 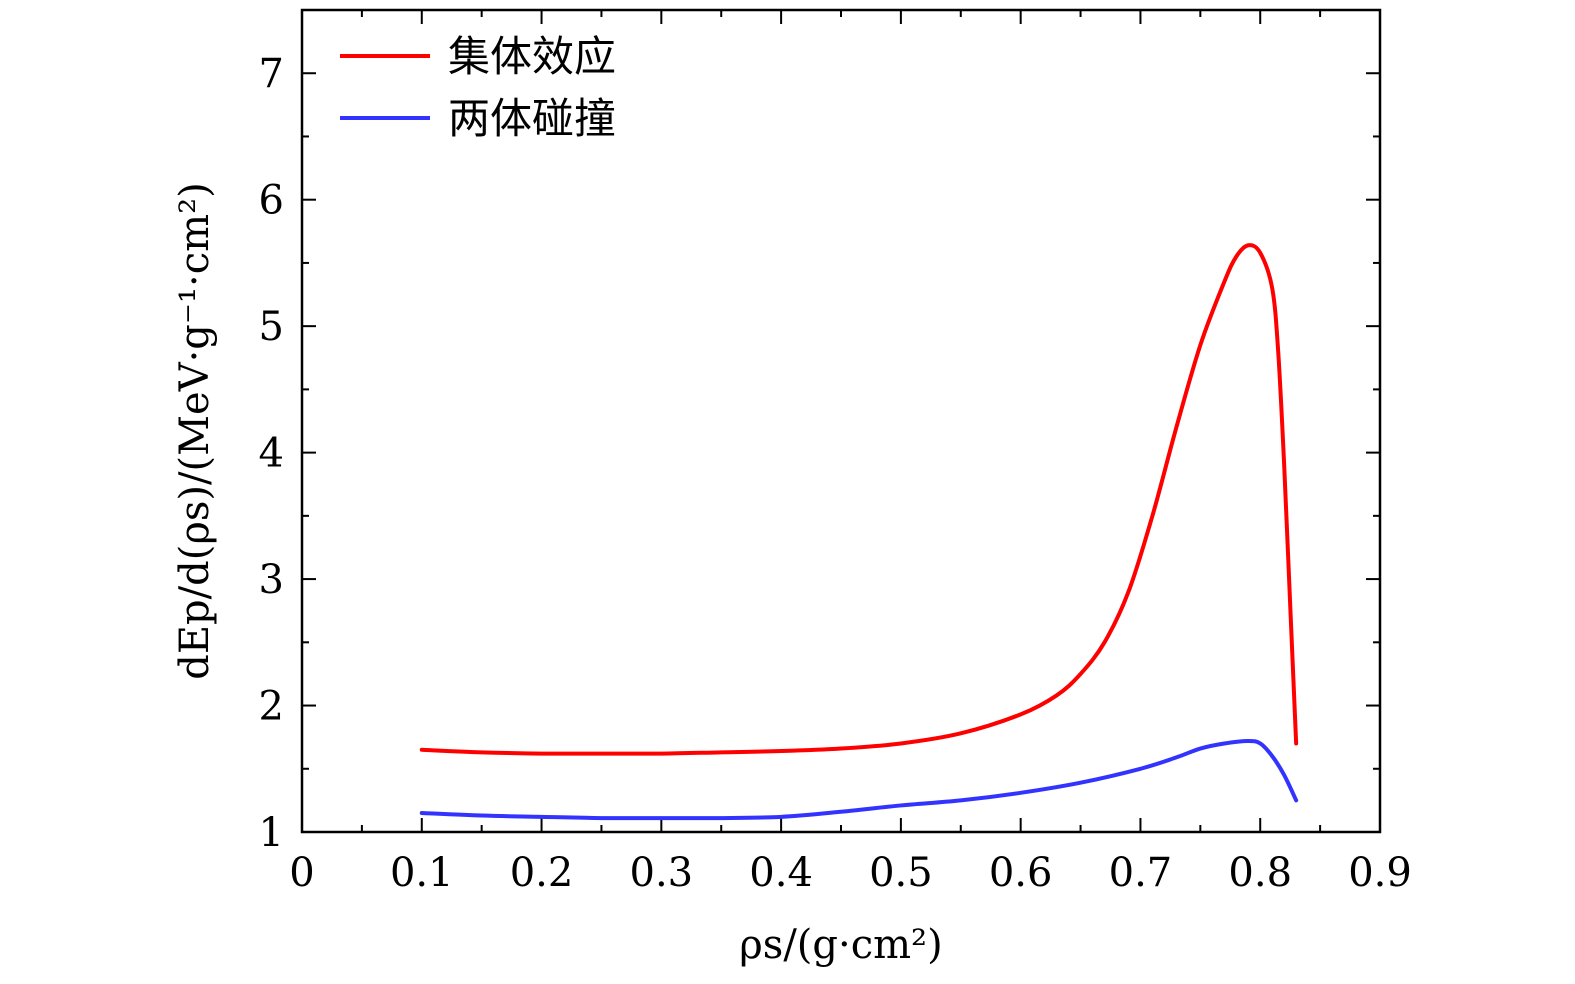 What do you see at coordinates (781, 873) in the screenshot?
I see `x-tick-label: 0.4` at bounding box center [781, 873].